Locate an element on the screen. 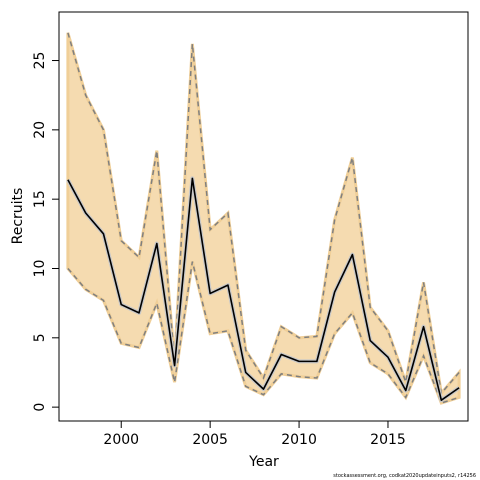 The image size is (480, 480). y-axis: 0 5 10 15 20 25 is located at coordinates (46, 232).